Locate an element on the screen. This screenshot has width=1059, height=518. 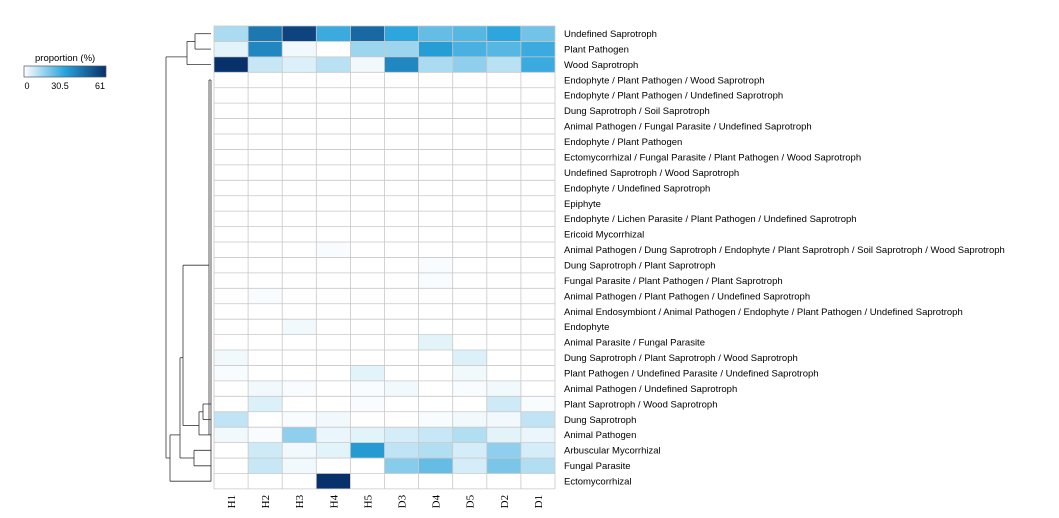
column-label: H5 is located at coordinates (368, 501).